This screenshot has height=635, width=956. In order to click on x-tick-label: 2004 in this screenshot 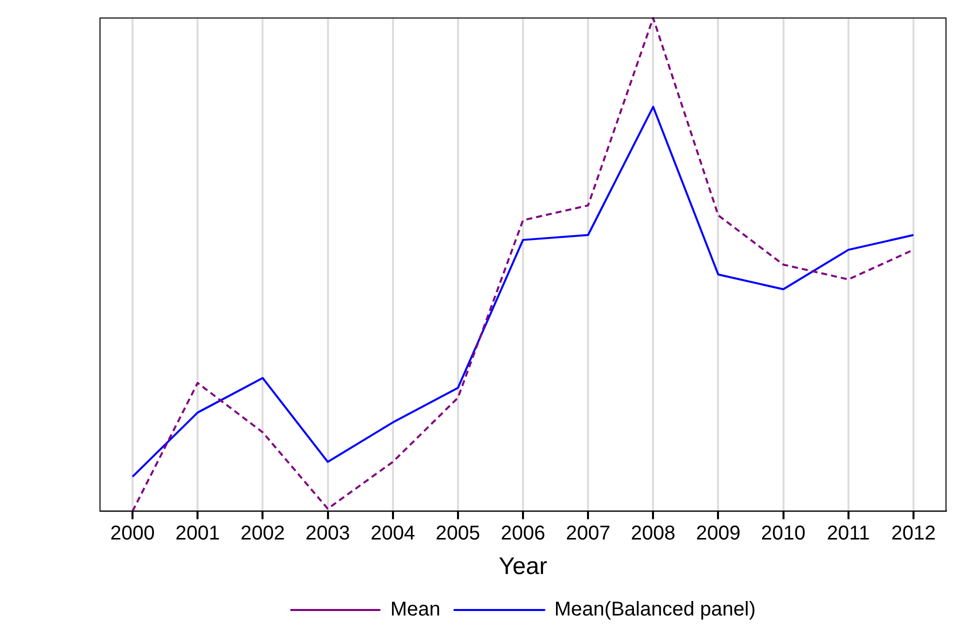, I will do `click(393, 533)`.